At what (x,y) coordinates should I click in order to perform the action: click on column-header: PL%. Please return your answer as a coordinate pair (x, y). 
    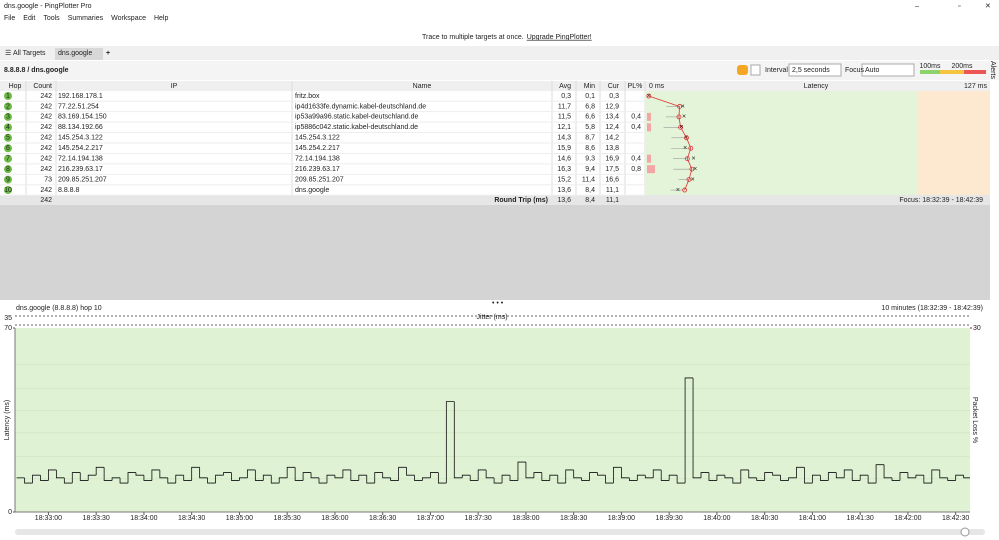
    Looking at the image, I should click on (635, 86).